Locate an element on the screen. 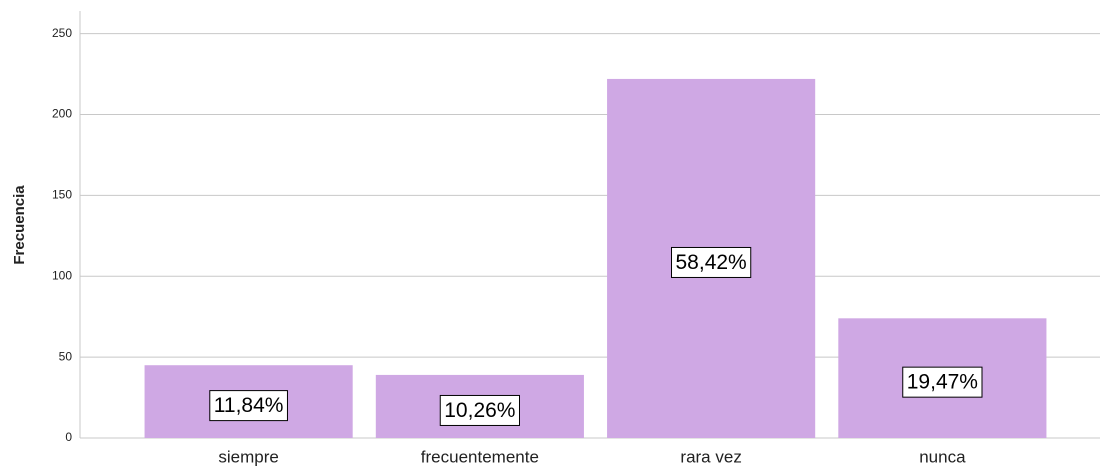 This screenshot has width=1100, height=466. percentage-label: 58,42% is located at coordinates (711, 262).